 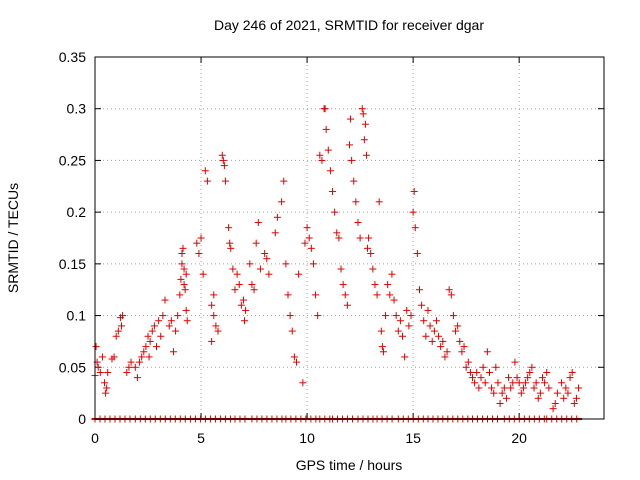 I want to click on x-tick-label: 15, so click(x=413, y=438).